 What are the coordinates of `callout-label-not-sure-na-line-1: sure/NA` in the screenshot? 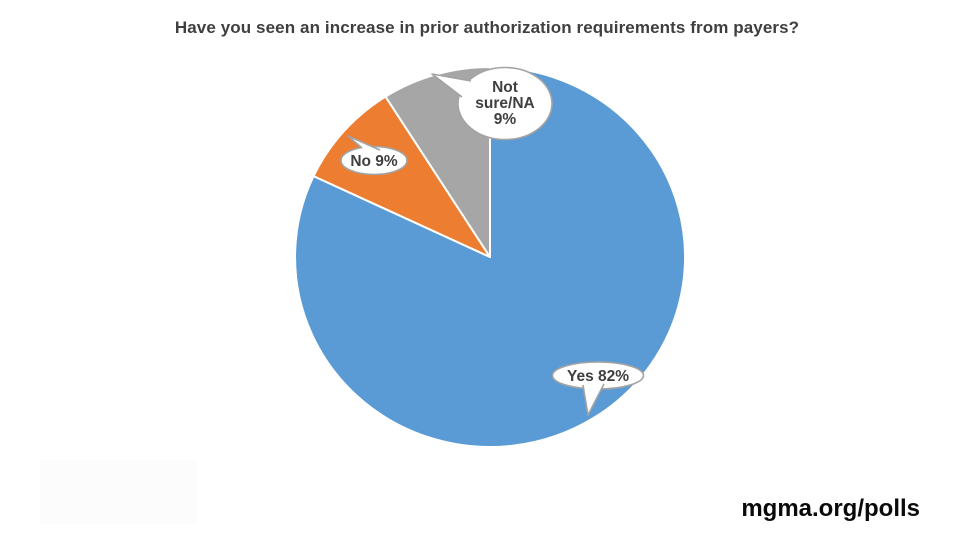 It's located at (504, 103).